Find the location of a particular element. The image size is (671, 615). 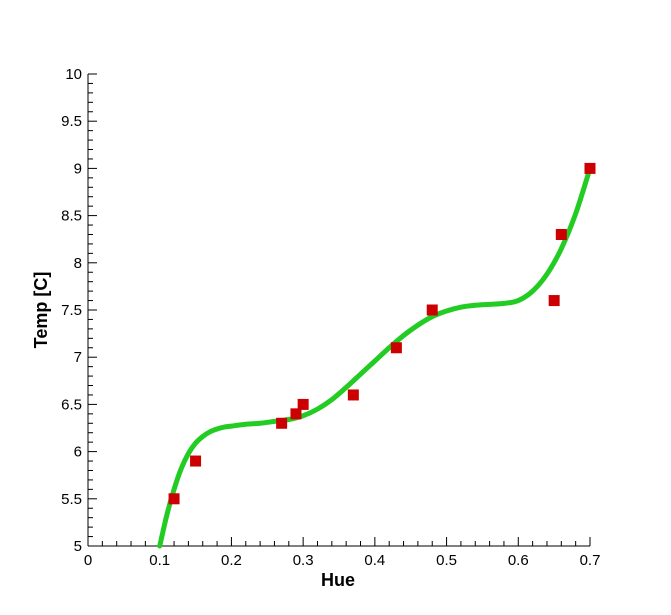

x-tick-label: 0.2 is located at coordinates (231, 560).